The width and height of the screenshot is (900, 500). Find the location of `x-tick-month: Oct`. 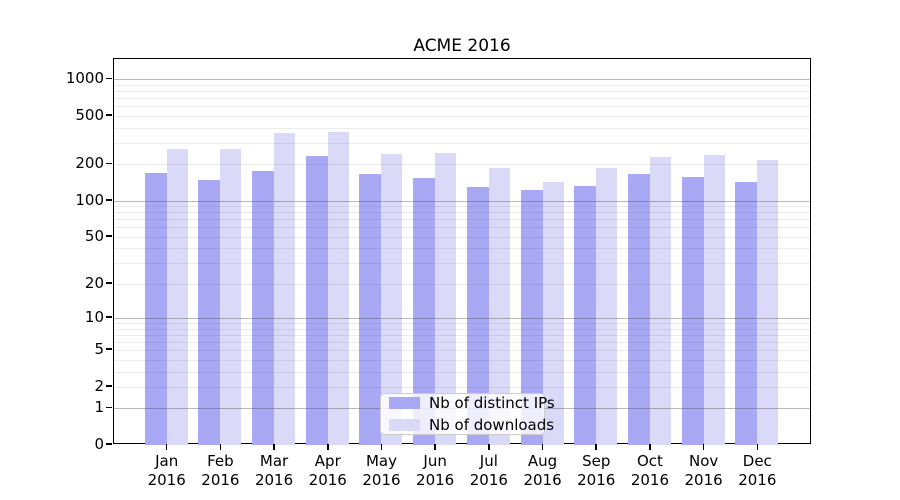

x-tick-month: Oct is located at coordinates (649, 461).